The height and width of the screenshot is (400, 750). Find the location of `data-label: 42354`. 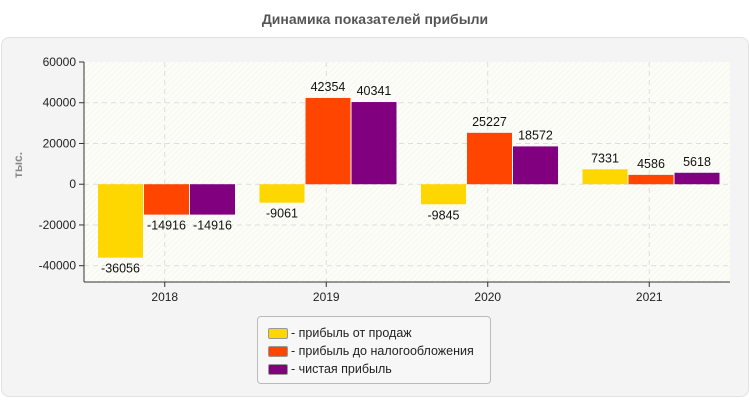

data-label: 42354 is located at coordinates (328, 87).